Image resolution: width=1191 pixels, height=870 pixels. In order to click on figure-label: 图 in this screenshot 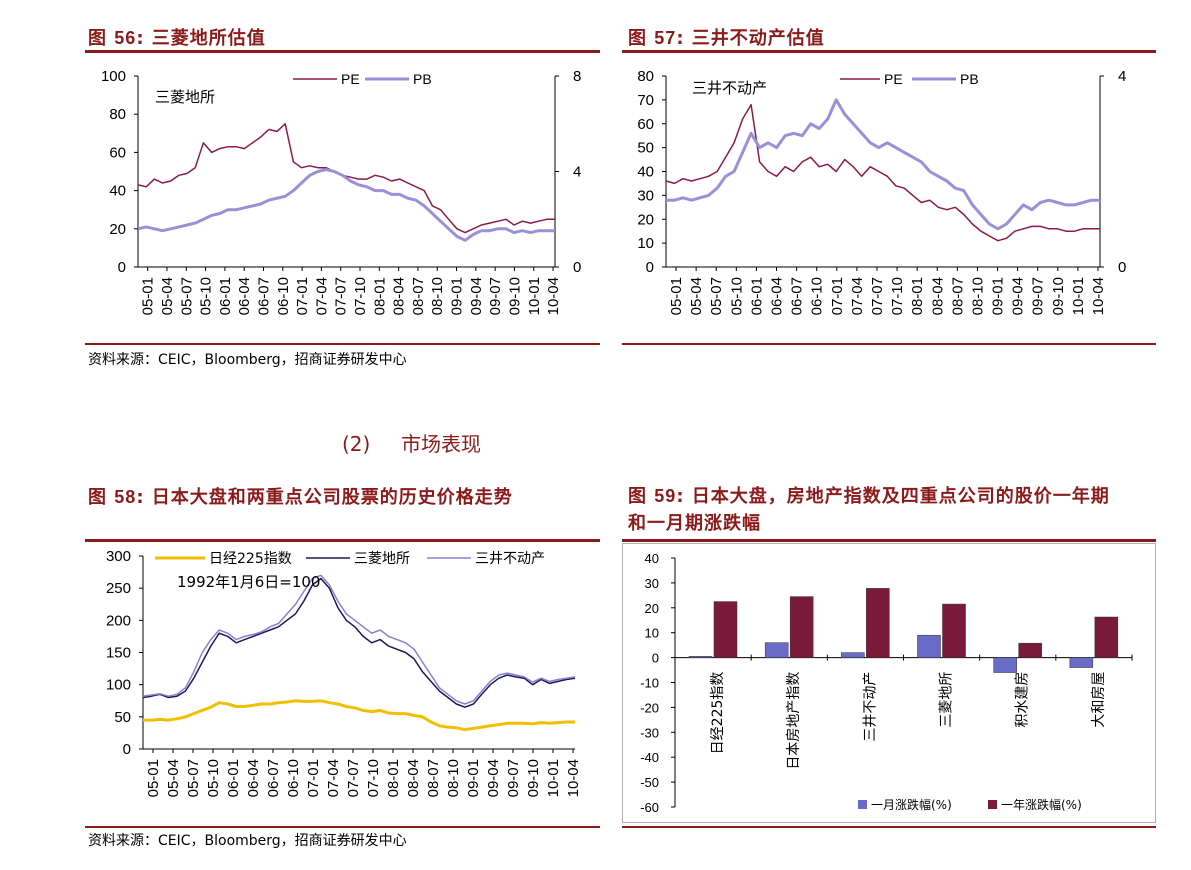, I will do `click(637, 38)`.